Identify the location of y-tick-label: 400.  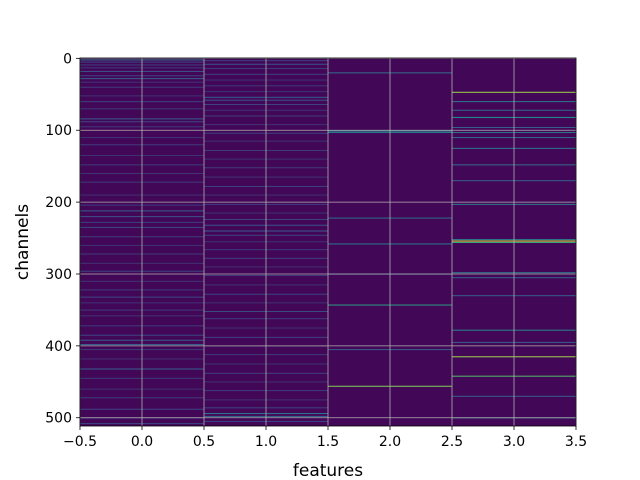
(58, 347).